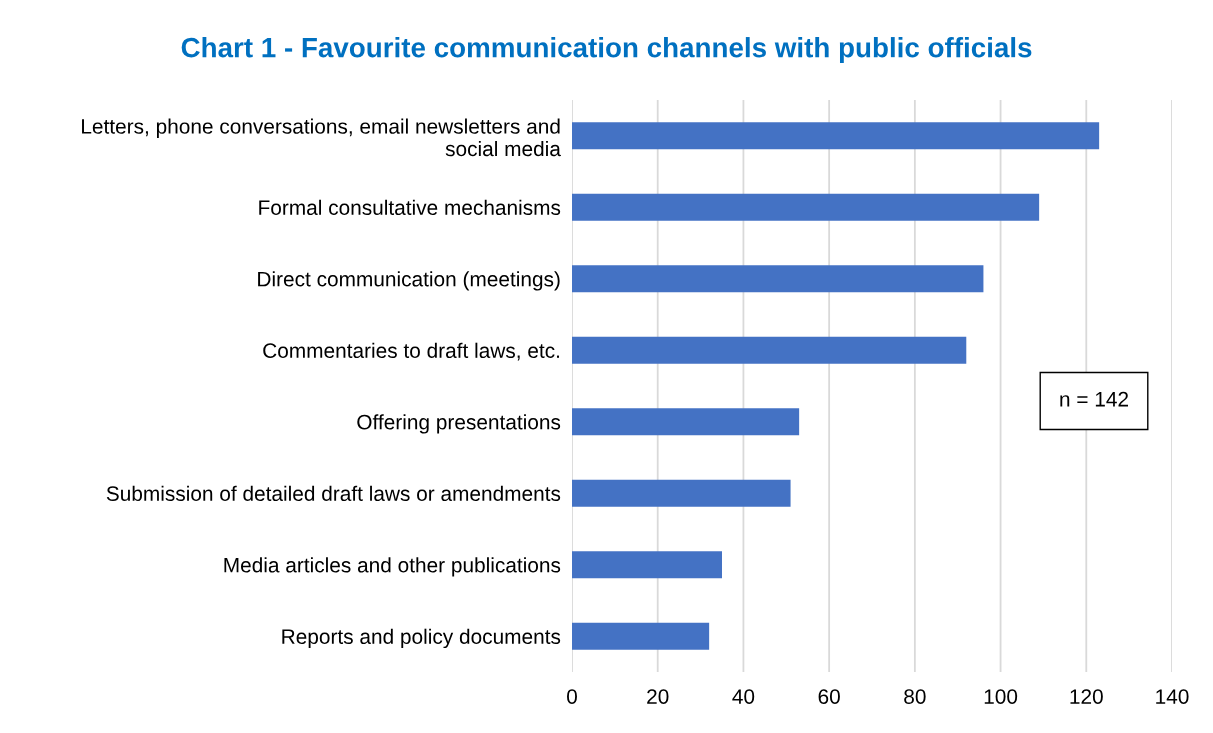 This screenshot has width=1213, height=733. Describe the element at coordinates (606, 50) in the screenshot. I see `chart-title: Chart 1 - Favourite communication channels with public officials` at that location.